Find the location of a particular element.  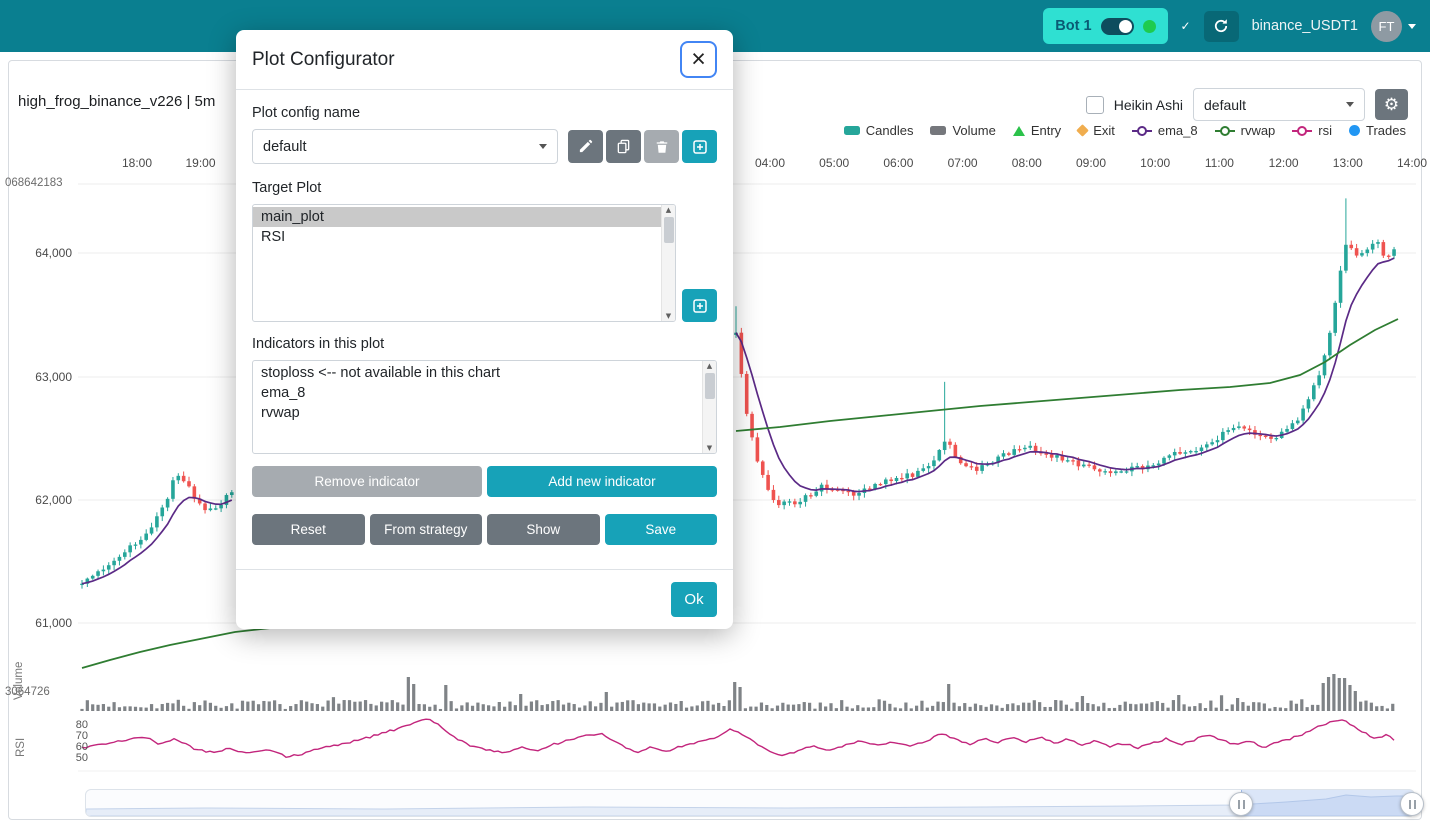

close-icon: × is located at coordinates (698, 59).